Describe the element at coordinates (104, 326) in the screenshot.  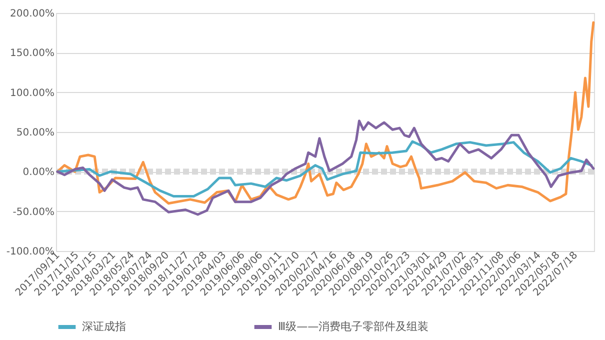
I see `legend-label: 深证成指` at that location.